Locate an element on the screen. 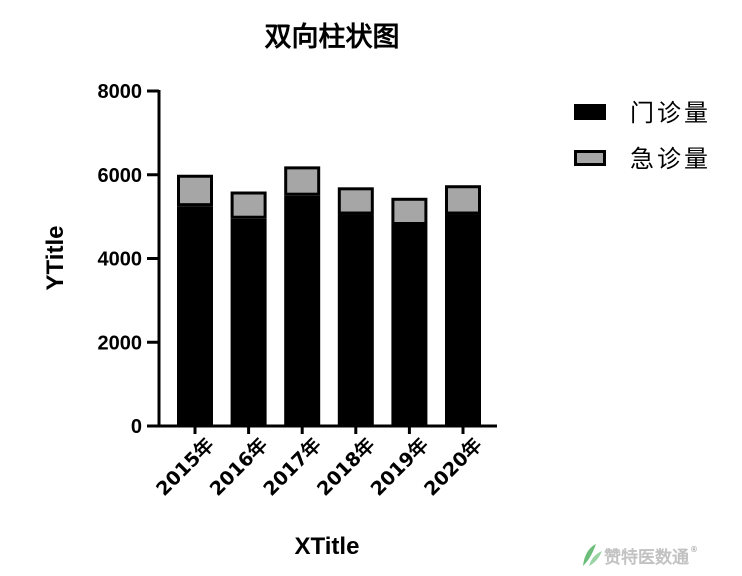 The image size is (742, 576). y-axis-title: YTitle is located at coordinates (55, 258).